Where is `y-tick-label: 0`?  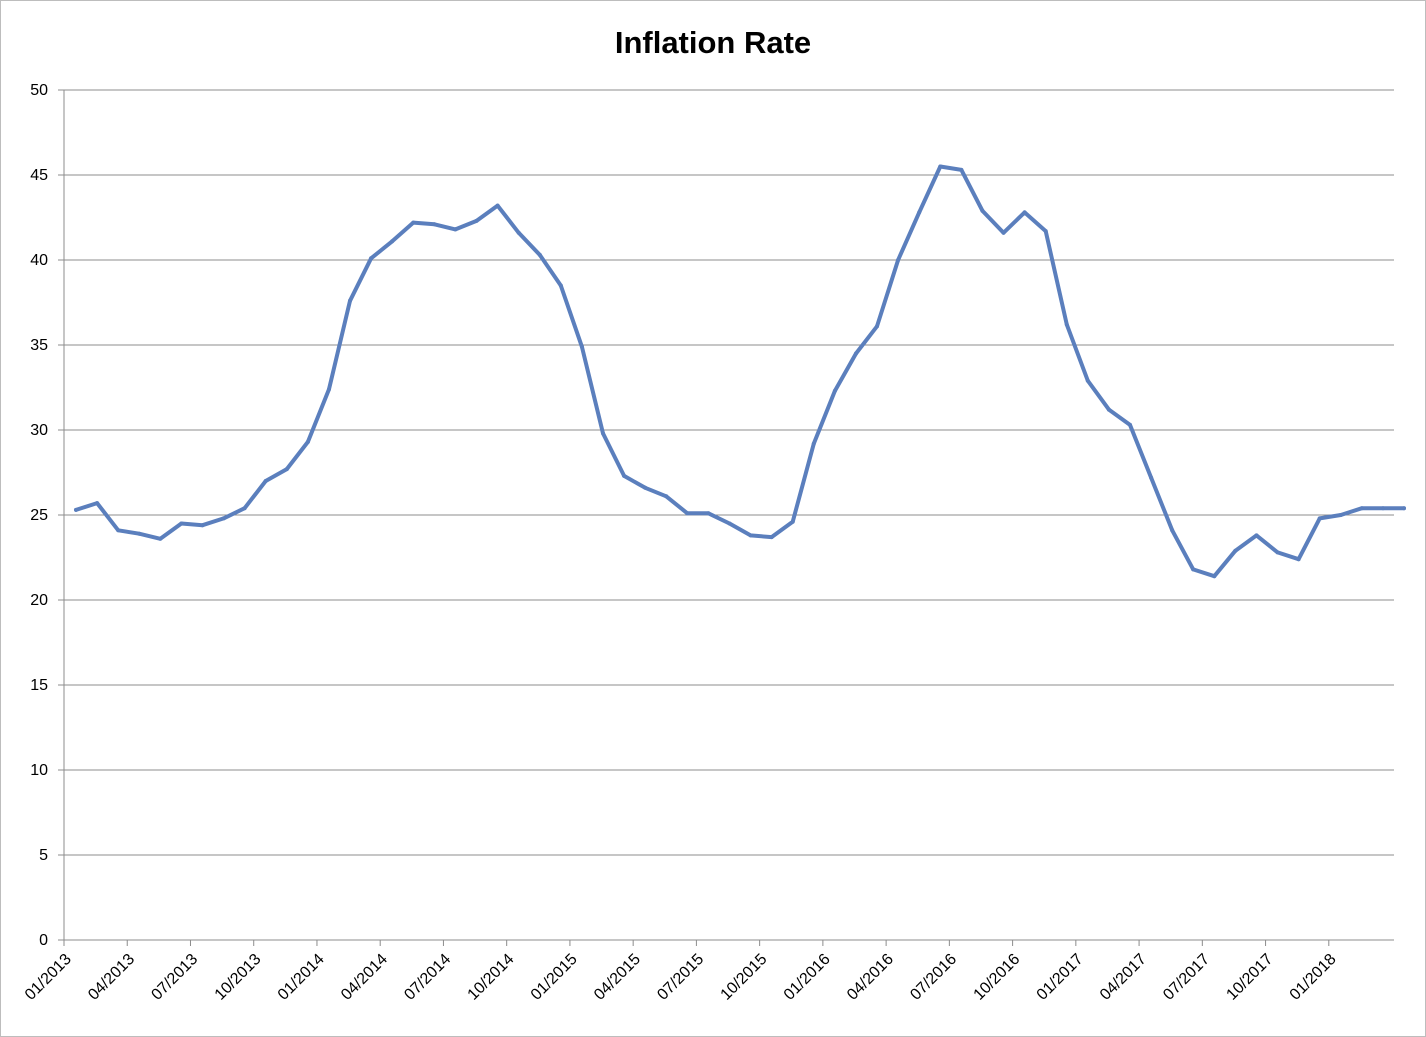
y-tick-label: 0 is located at coordinates (43, 940).